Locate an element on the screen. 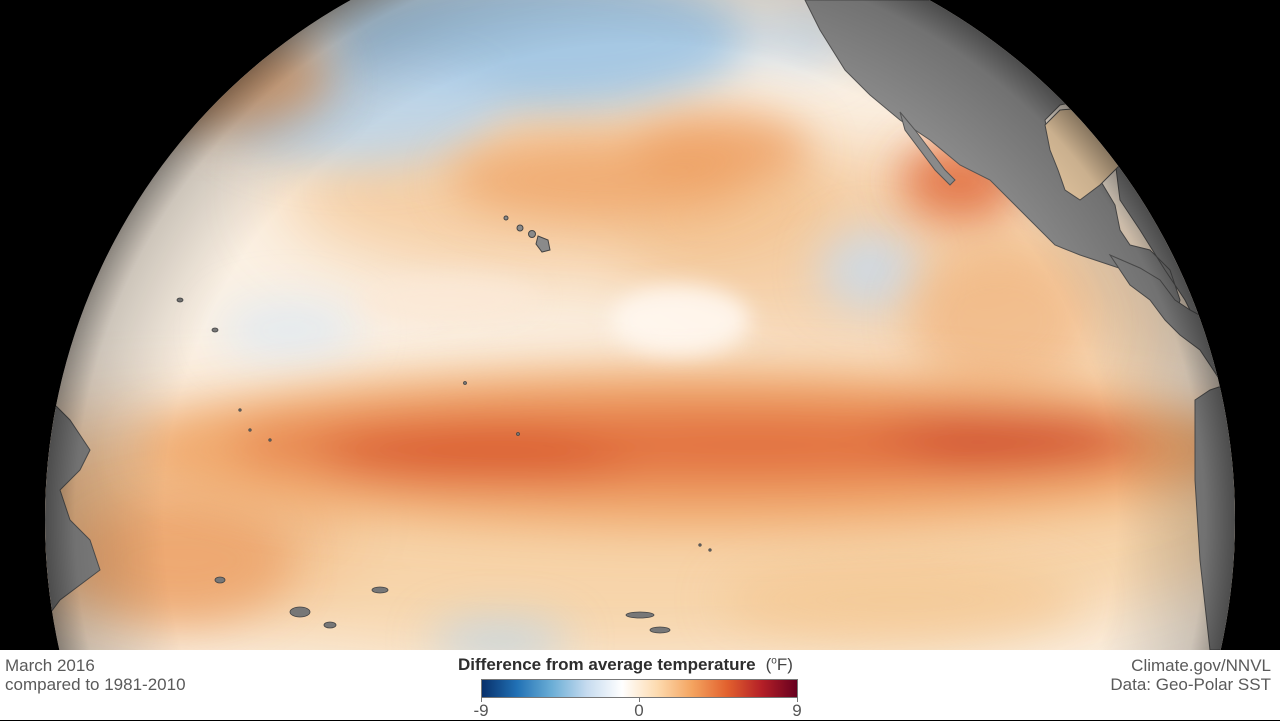 This screenshot has height=721, width=1280. colorbar-max-label: 9 is located at coordinates (797, 710).